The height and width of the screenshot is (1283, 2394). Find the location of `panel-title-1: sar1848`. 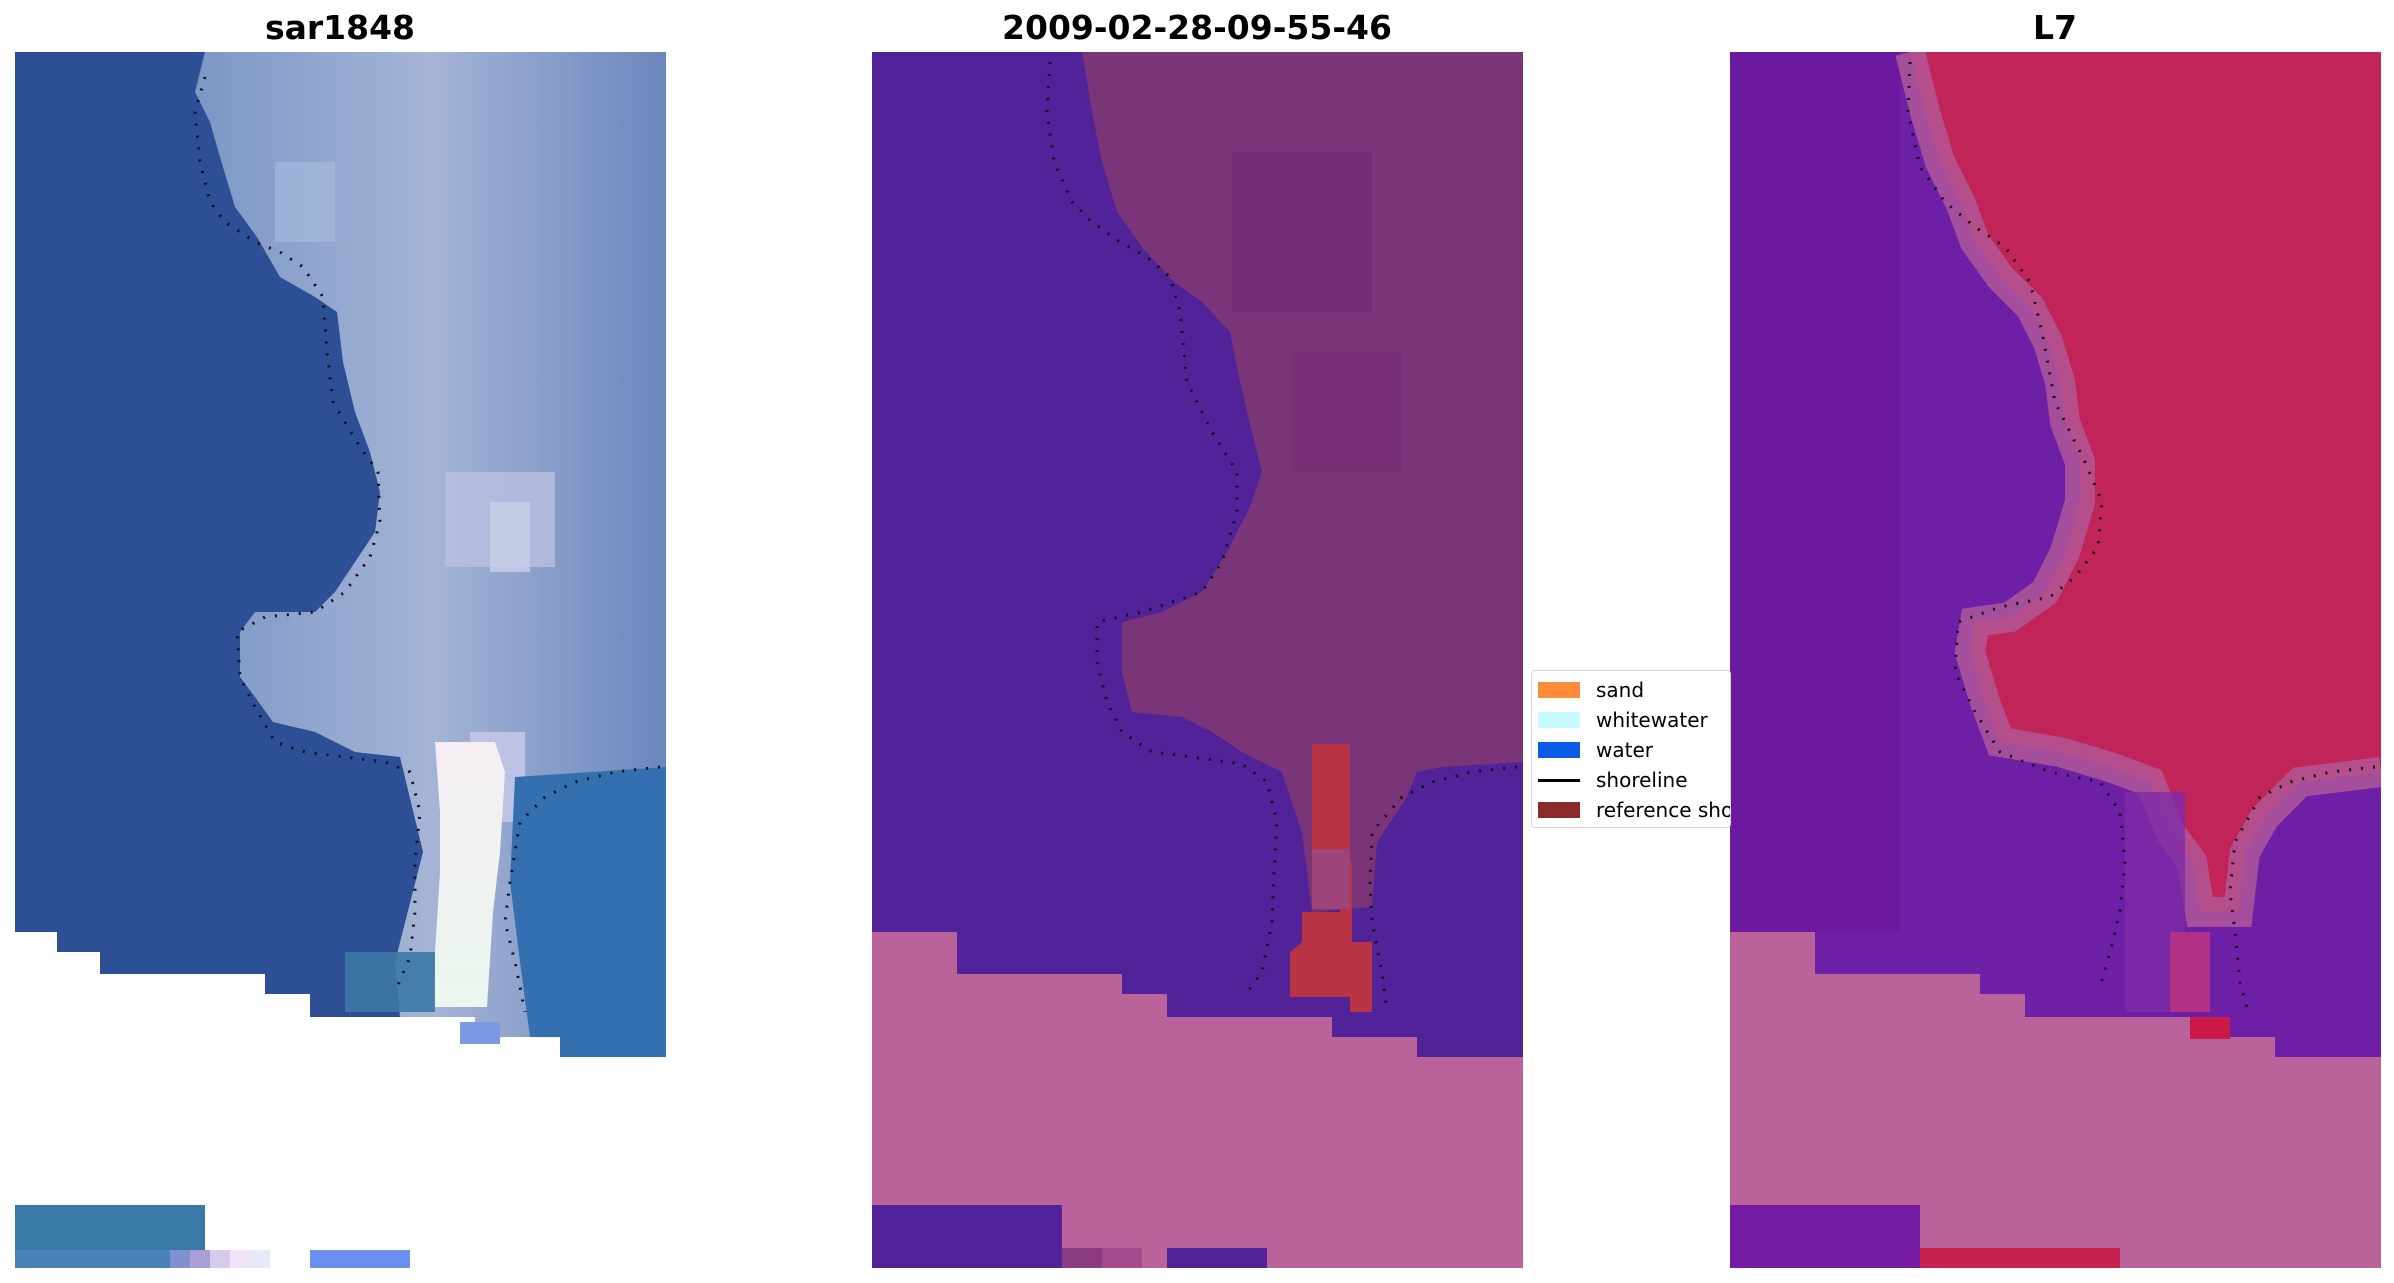

panel-title-1: sar1848 is located at coordinates (340, 27).